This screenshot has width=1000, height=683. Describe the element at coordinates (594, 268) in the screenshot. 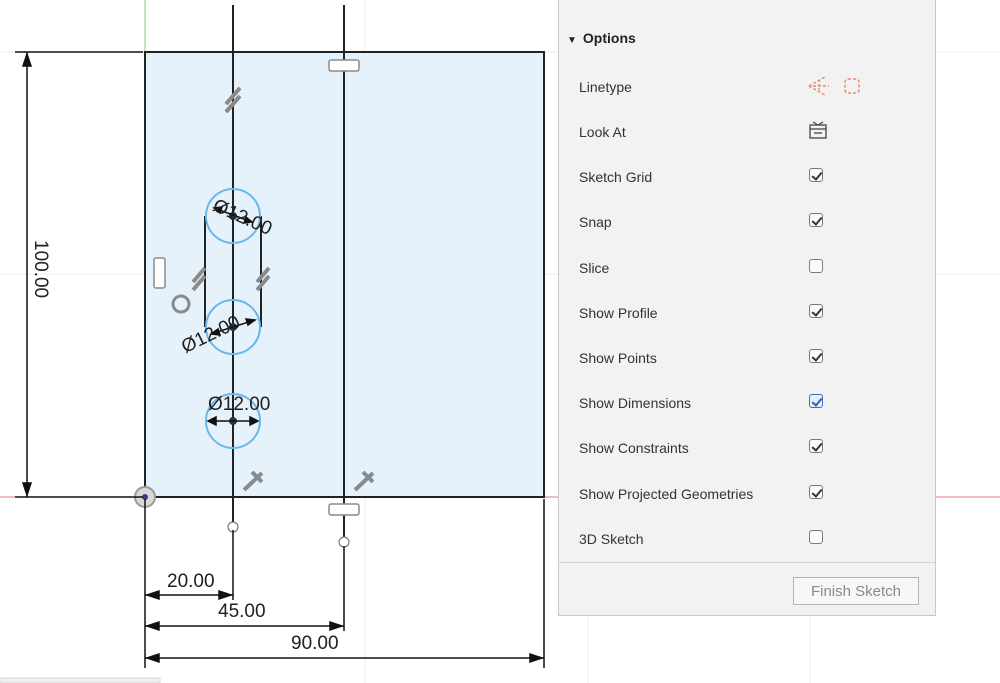

I see `option-label: Slice` at that location.